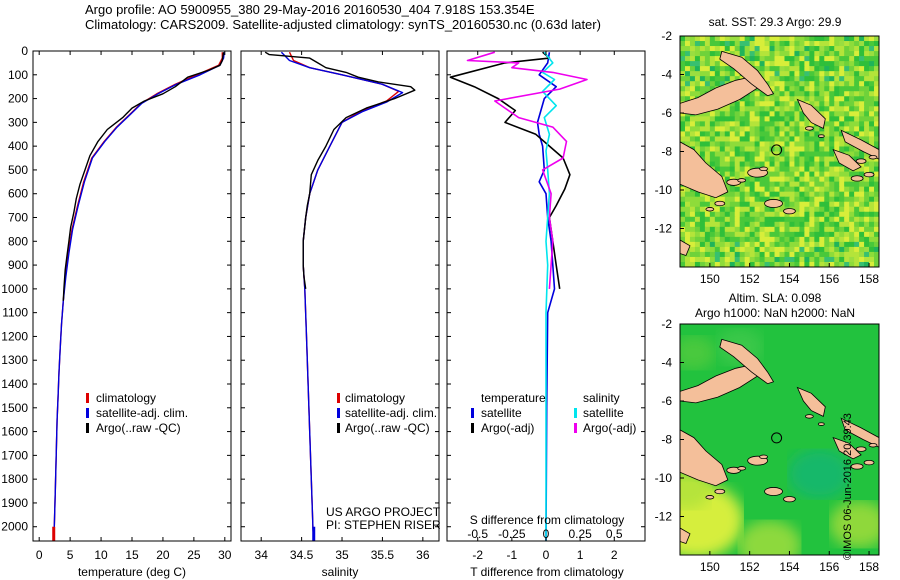  What do you see at coordinates (704, 170) in the screenshot?
I see `land-polygon` at bounding box center [704, 170].